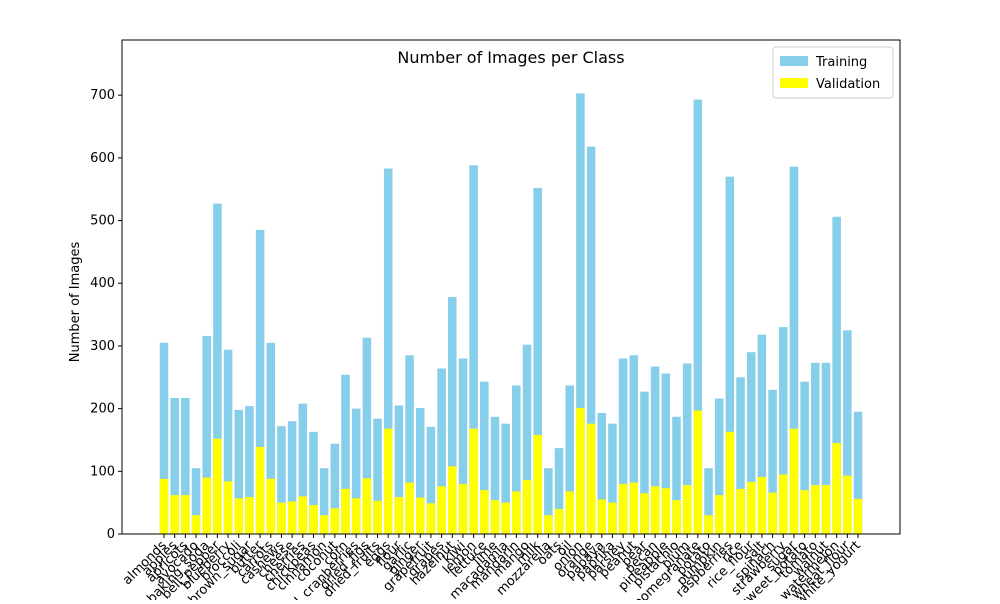 The image size is (1000, 604). What do you see at coordinates (75, 302) in the screenshot?
I see `y-axis-label: Number of Images` at bounding box center [75, 302].